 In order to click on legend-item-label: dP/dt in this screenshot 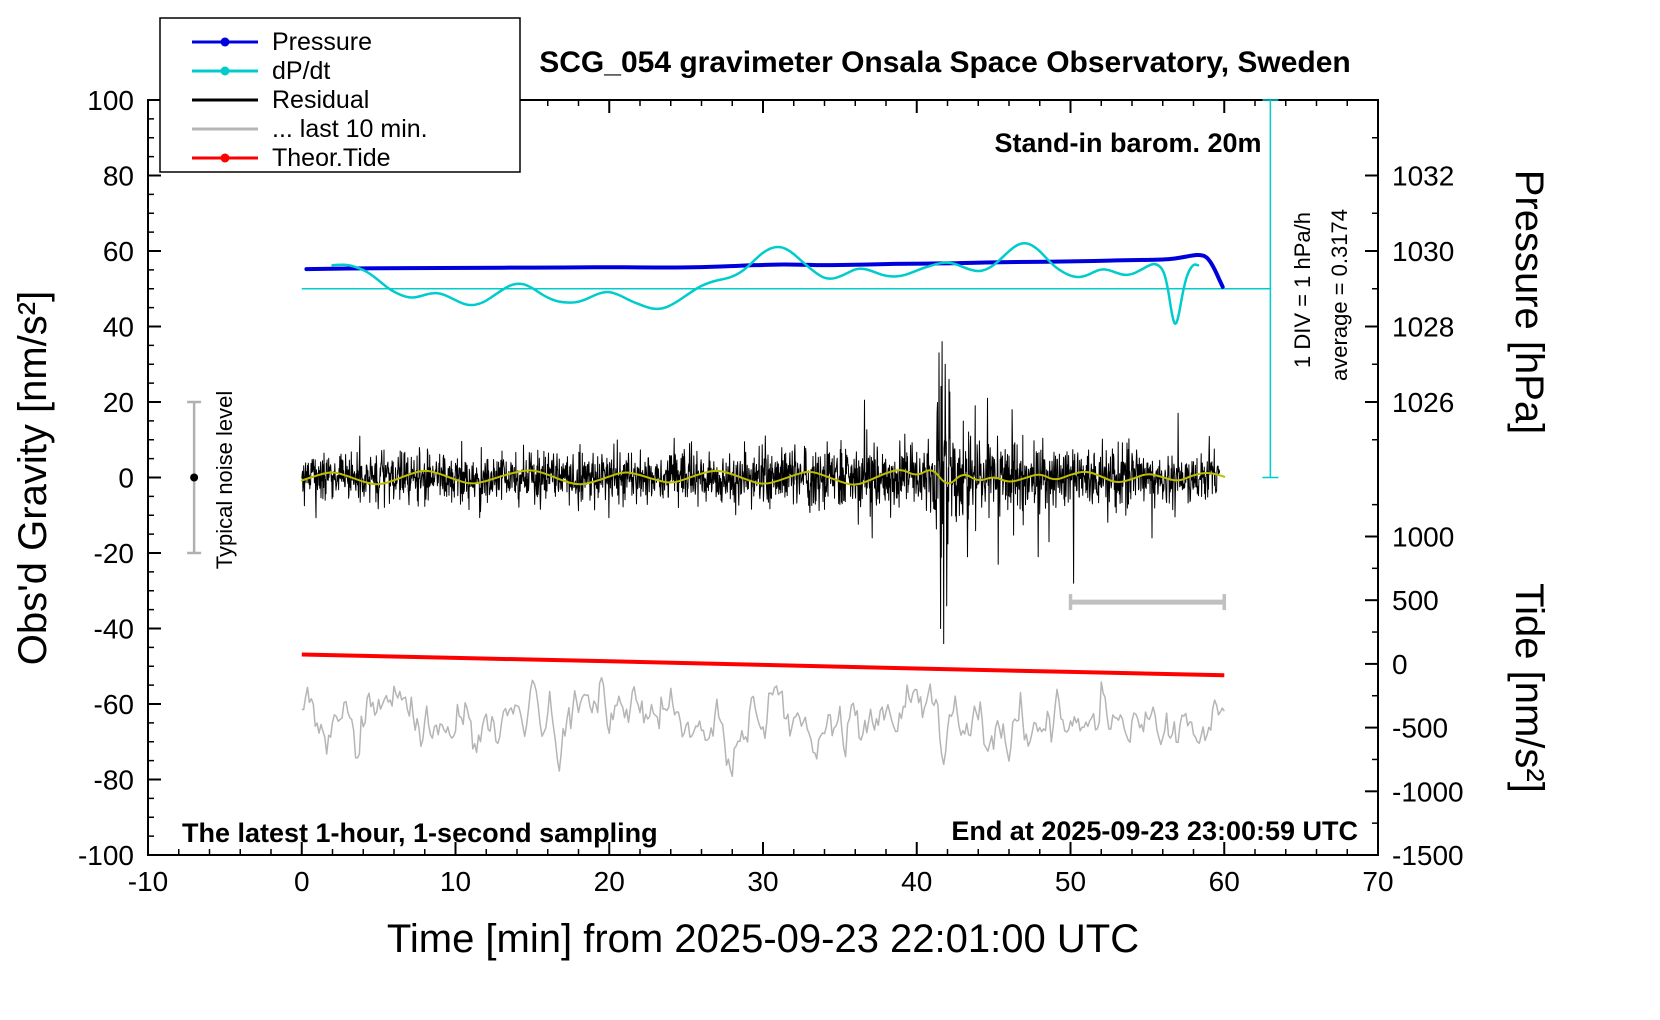, I will do `click(301, 71)`.